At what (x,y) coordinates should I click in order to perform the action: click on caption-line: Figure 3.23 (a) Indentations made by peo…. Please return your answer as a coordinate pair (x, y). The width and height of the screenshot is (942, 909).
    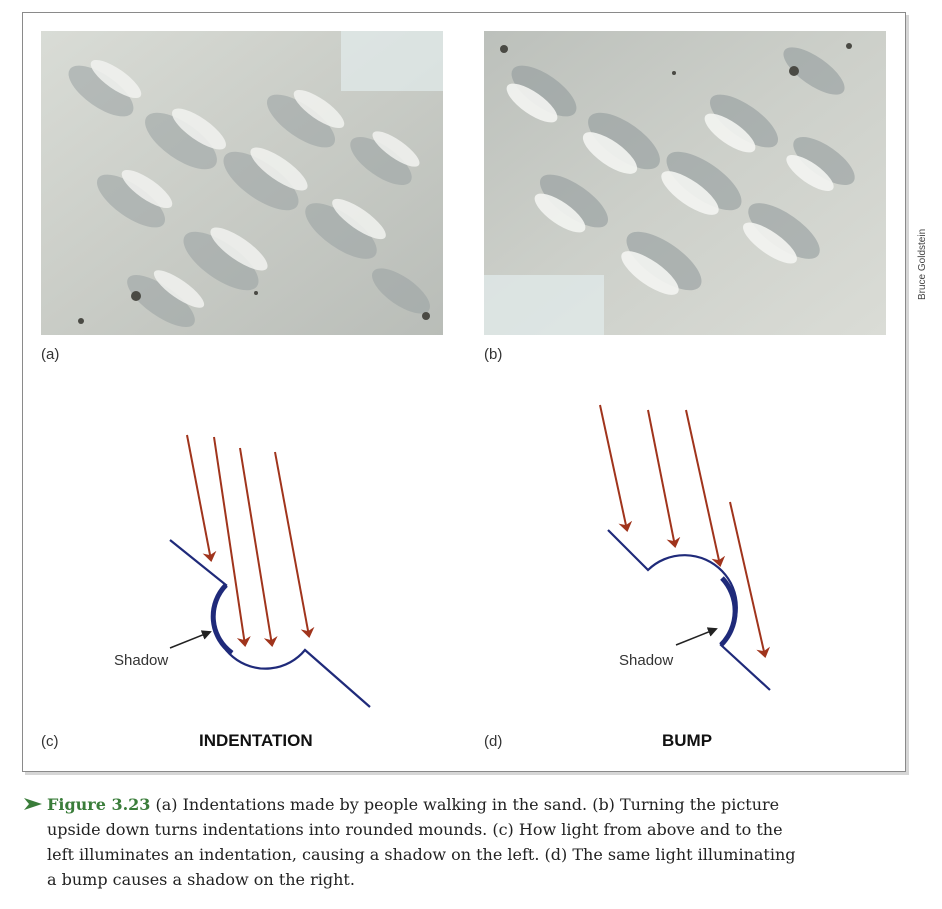
    Looking at the image, I should click on (413, 804).